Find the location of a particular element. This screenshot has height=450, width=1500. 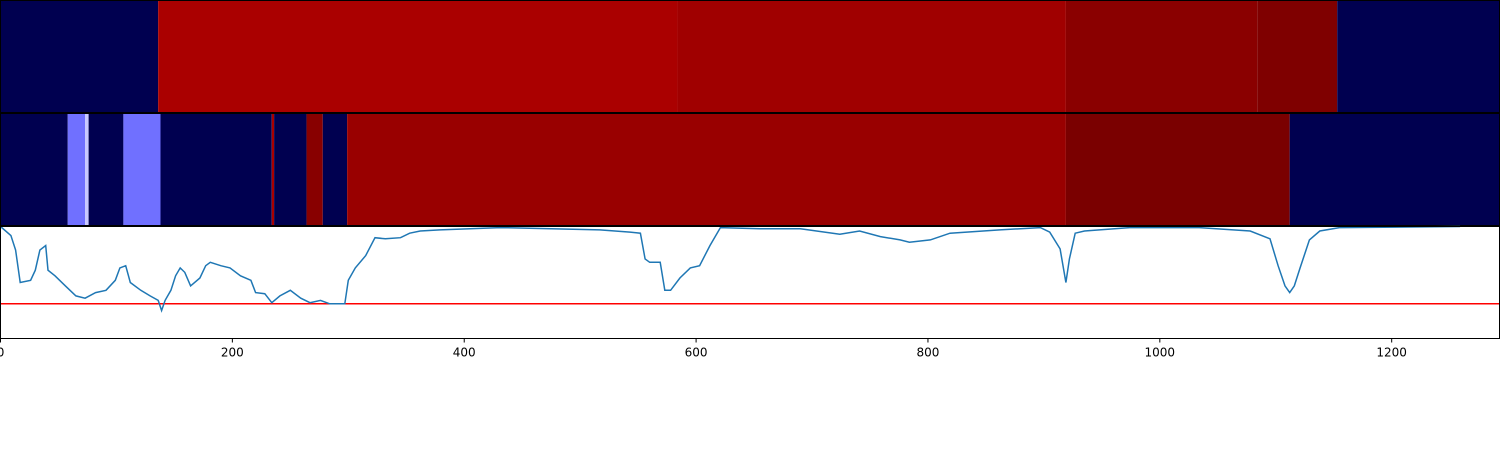

x-tick-label: 800 is located at coordinates (928, 353).